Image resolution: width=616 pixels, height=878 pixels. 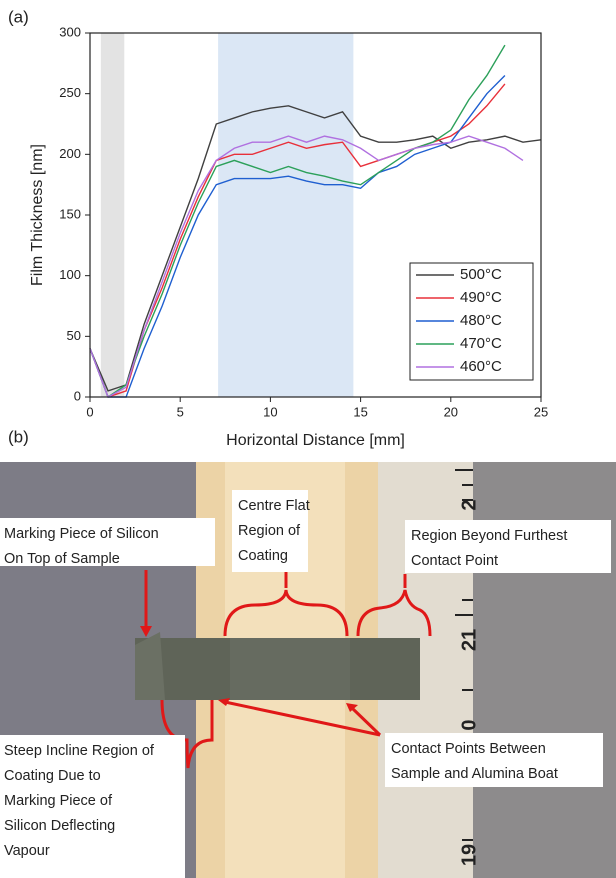 I want to click on x-axis-label: Horizontal Distance [mm], so click(x=315, y=440).